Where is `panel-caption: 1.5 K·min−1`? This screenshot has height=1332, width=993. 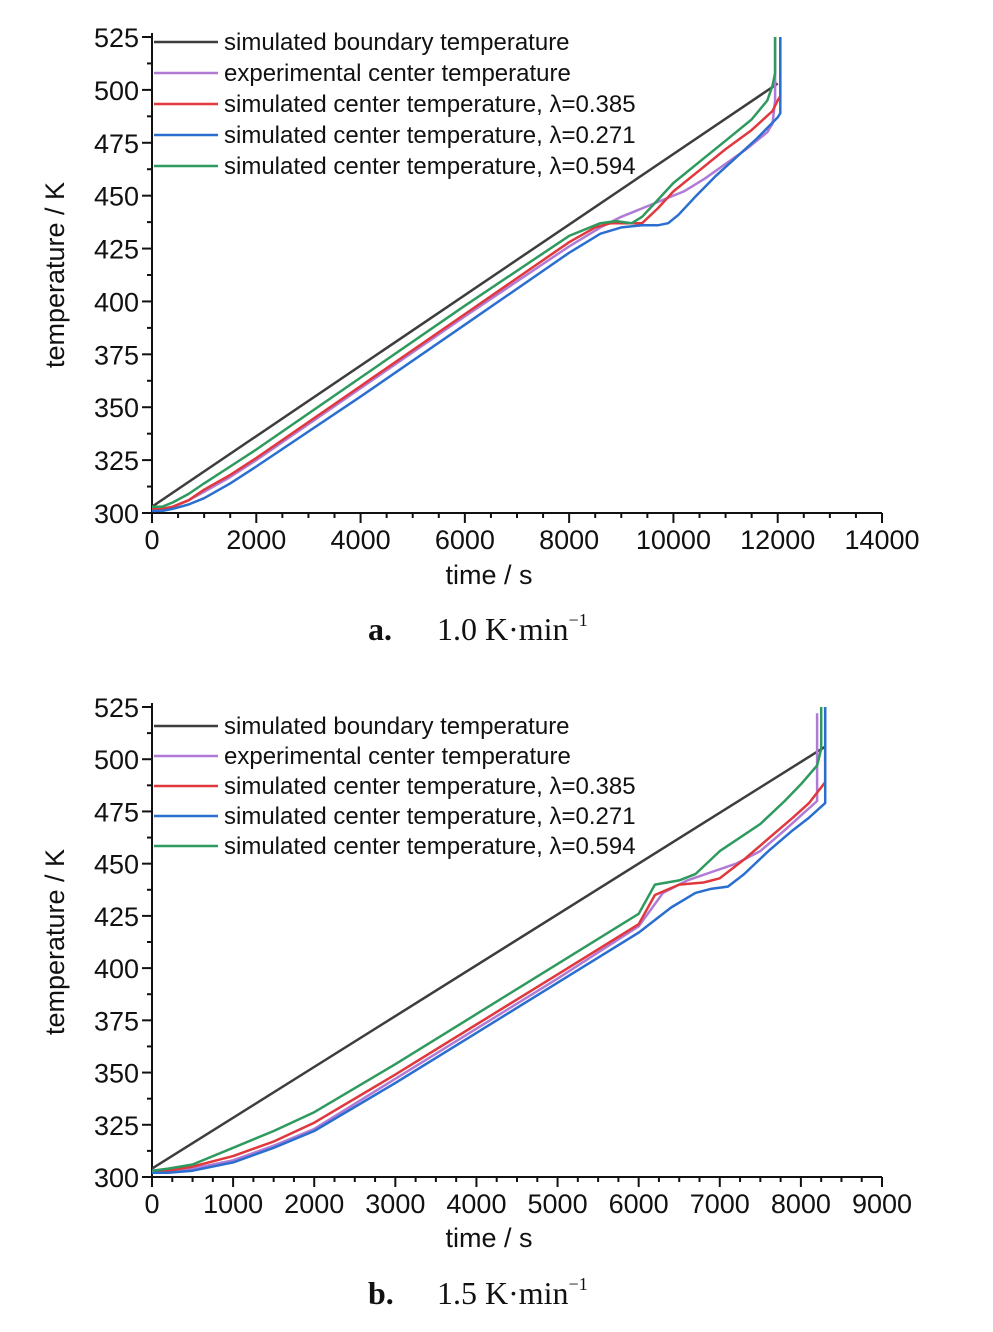 panel-caption: 1.5 K·min−1 is located at coordinates (512, 1292).